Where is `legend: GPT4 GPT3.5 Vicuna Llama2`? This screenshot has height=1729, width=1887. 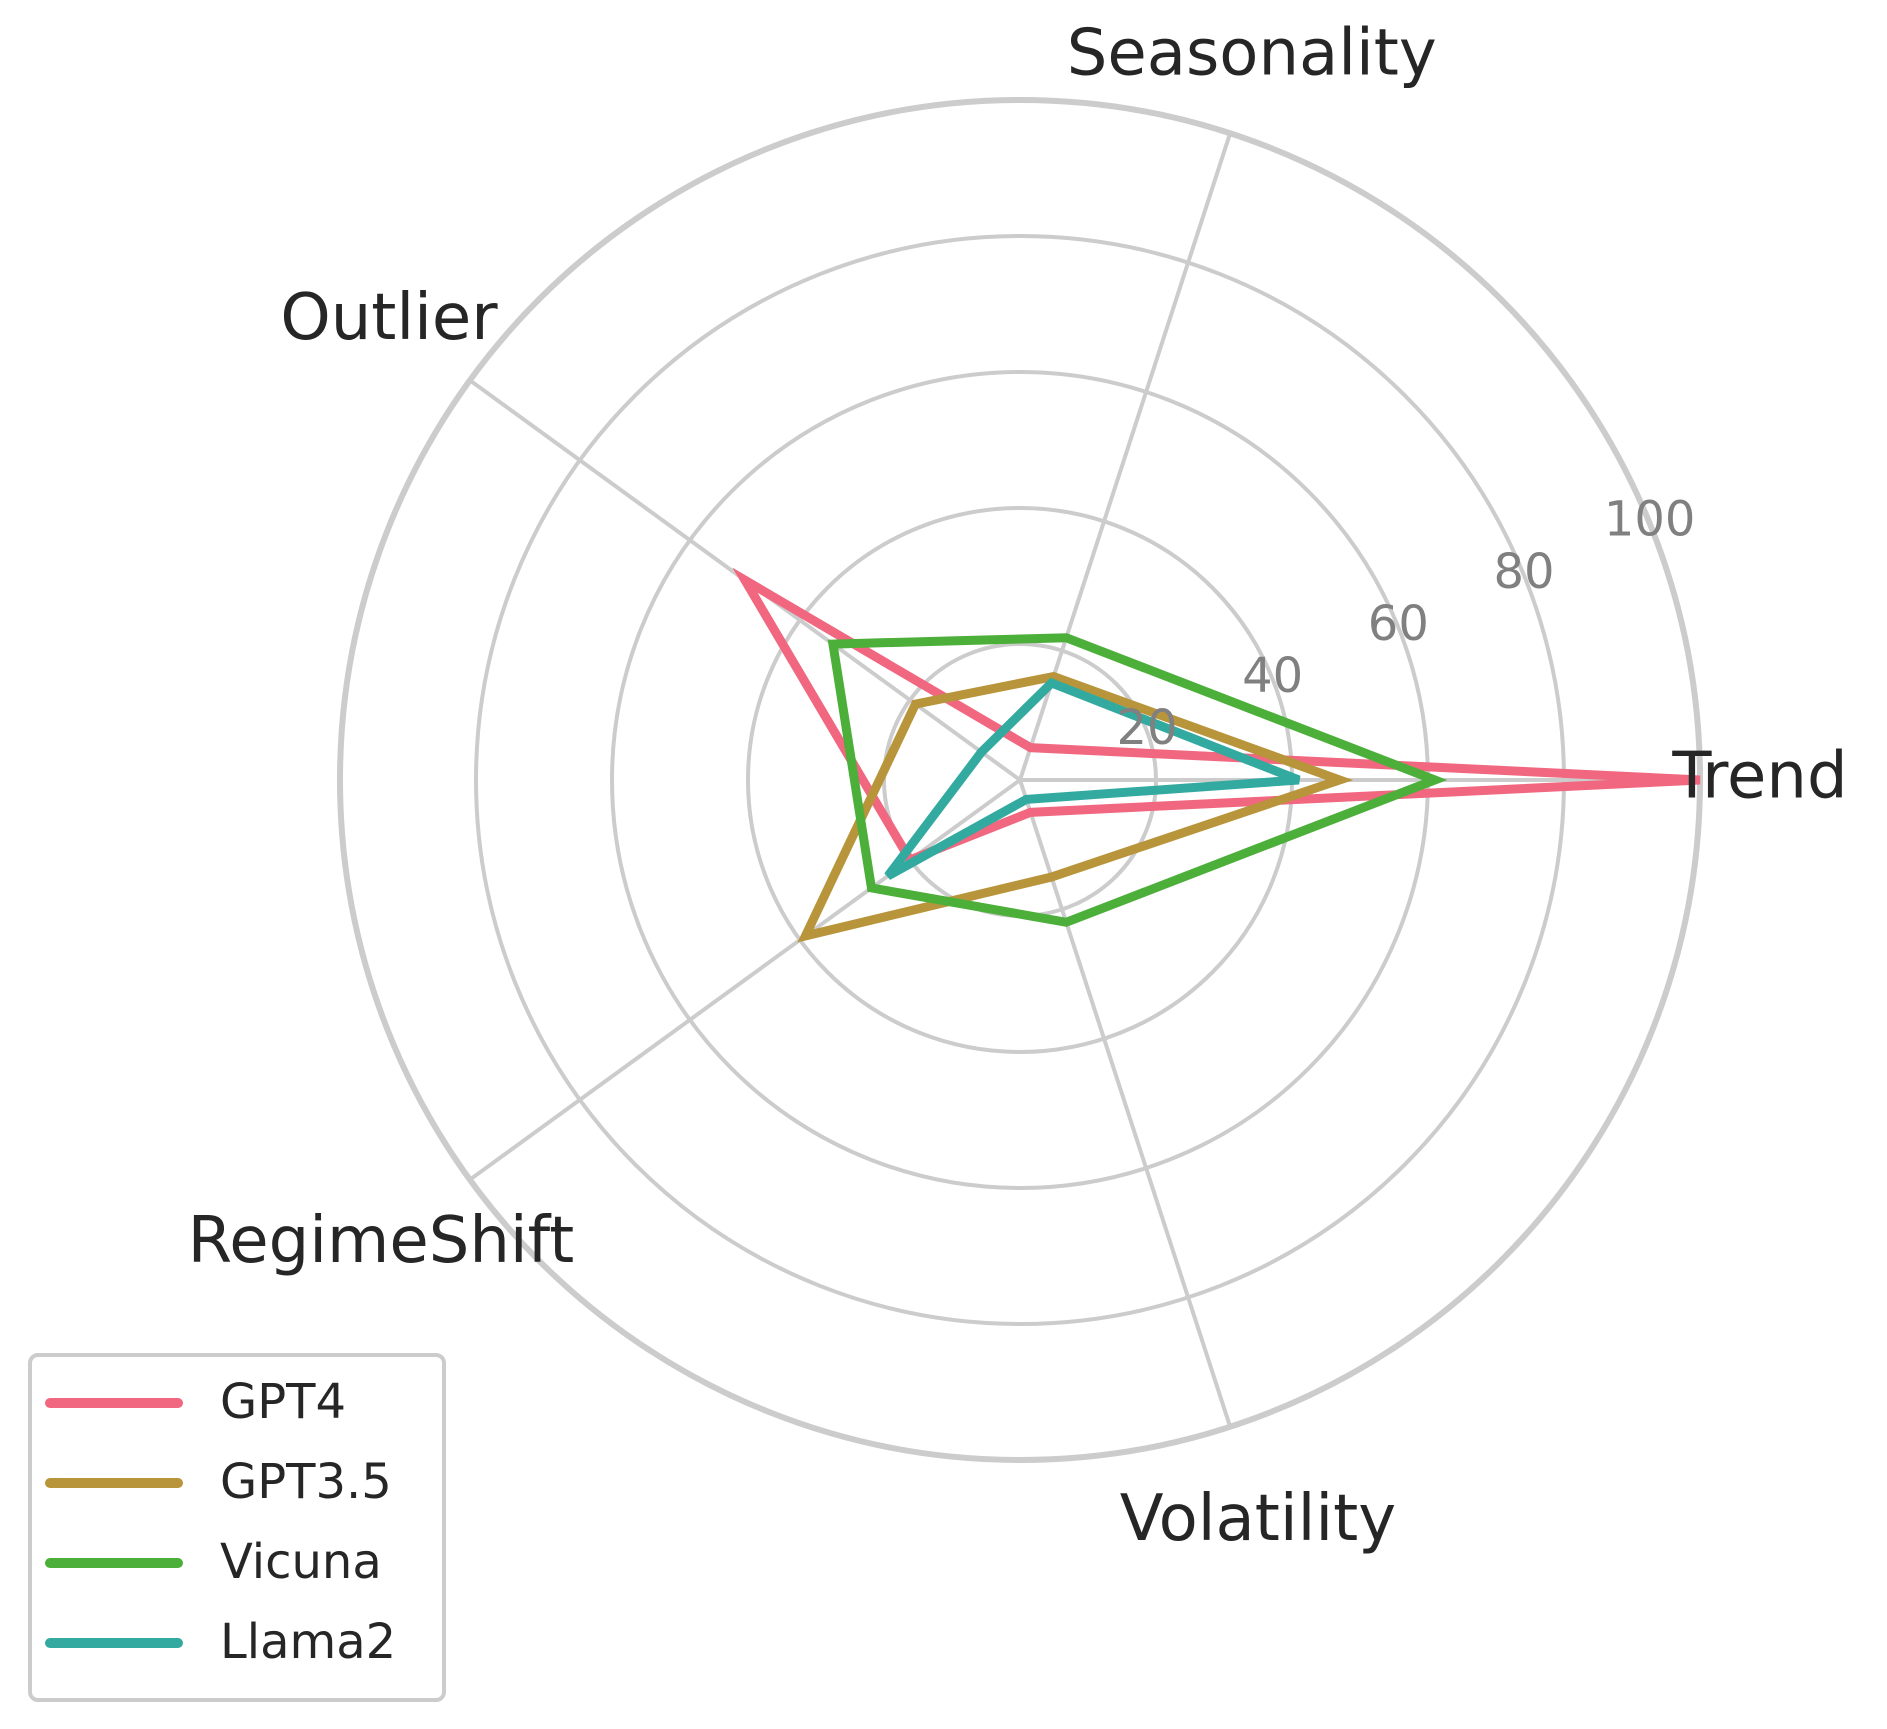
legend: GPT4 GPT3.5 Vicuna Llama2 is located at coordinates (237, 1527).